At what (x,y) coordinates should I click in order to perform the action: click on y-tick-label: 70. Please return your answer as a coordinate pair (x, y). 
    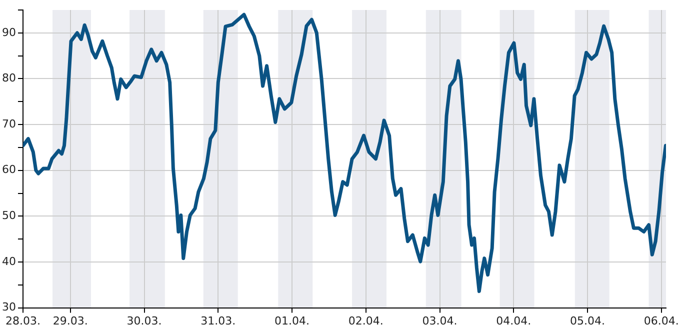
    Looking at the image, I should click on (9, 123).